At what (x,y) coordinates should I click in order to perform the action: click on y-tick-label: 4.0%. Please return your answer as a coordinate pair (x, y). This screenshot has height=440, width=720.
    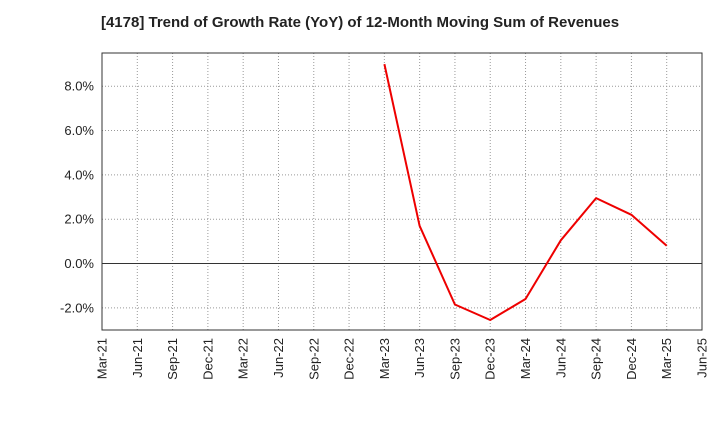
    Looking at the image, I should click on (79, 174).